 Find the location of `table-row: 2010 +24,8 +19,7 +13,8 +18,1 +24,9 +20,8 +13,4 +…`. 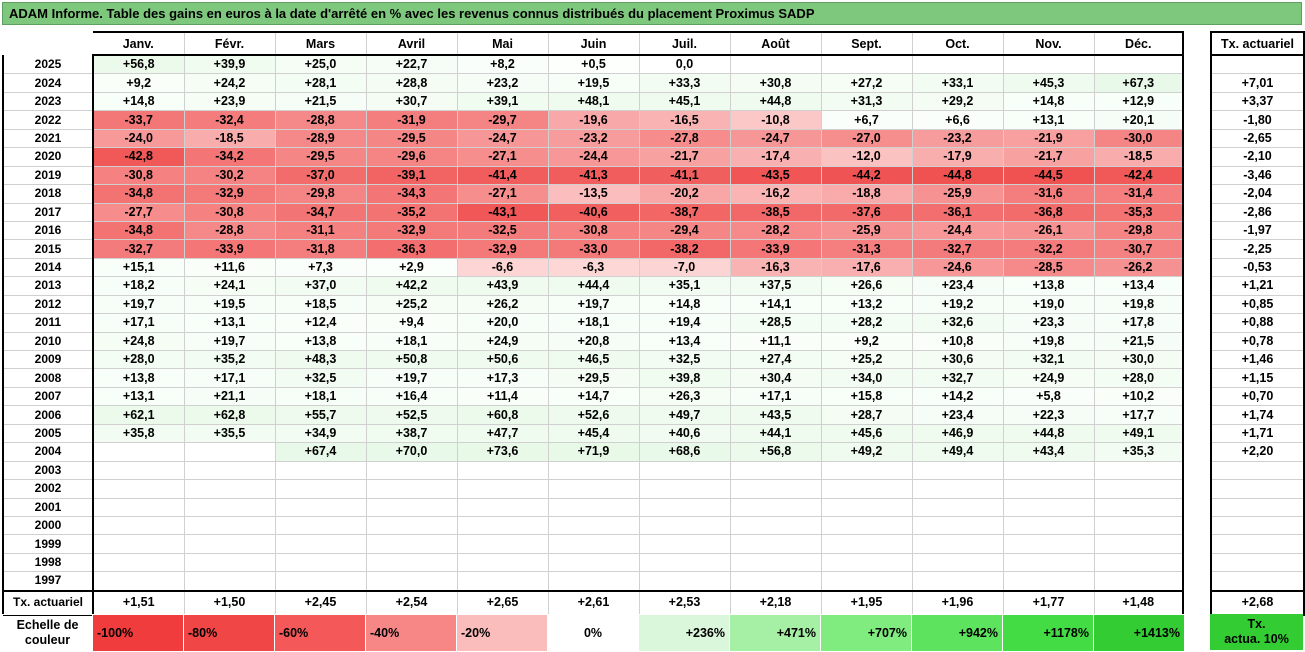

table-row: 2010 +24,8 +19,7 +13,8 +18,1 +24,9 +20,8 +13,4 +… is located at coordinates (593, 342).